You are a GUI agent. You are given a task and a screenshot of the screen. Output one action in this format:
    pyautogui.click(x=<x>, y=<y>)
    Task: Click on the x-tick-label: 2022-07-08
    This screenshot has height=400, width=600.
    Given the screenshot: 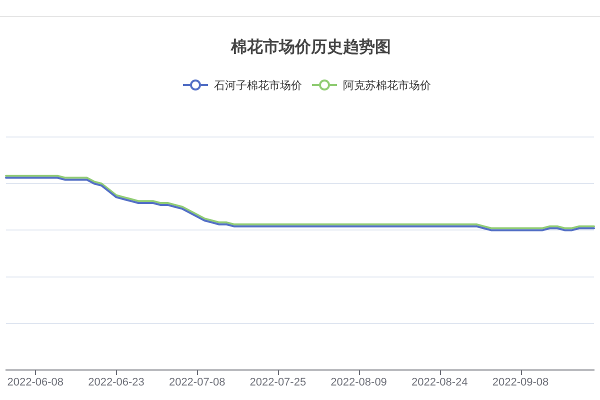 What is the action you would take?
    pyautogui.click(x=197, y=382)
    